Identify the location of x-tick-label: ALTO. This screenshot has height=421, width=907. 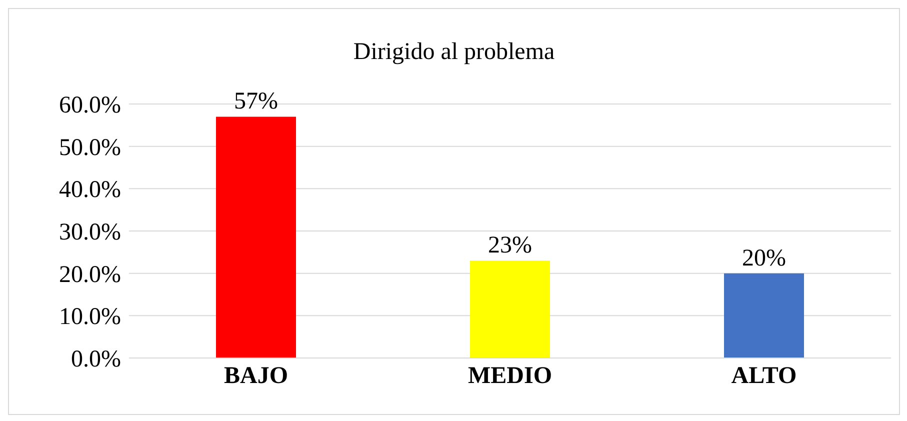
(764, 376).